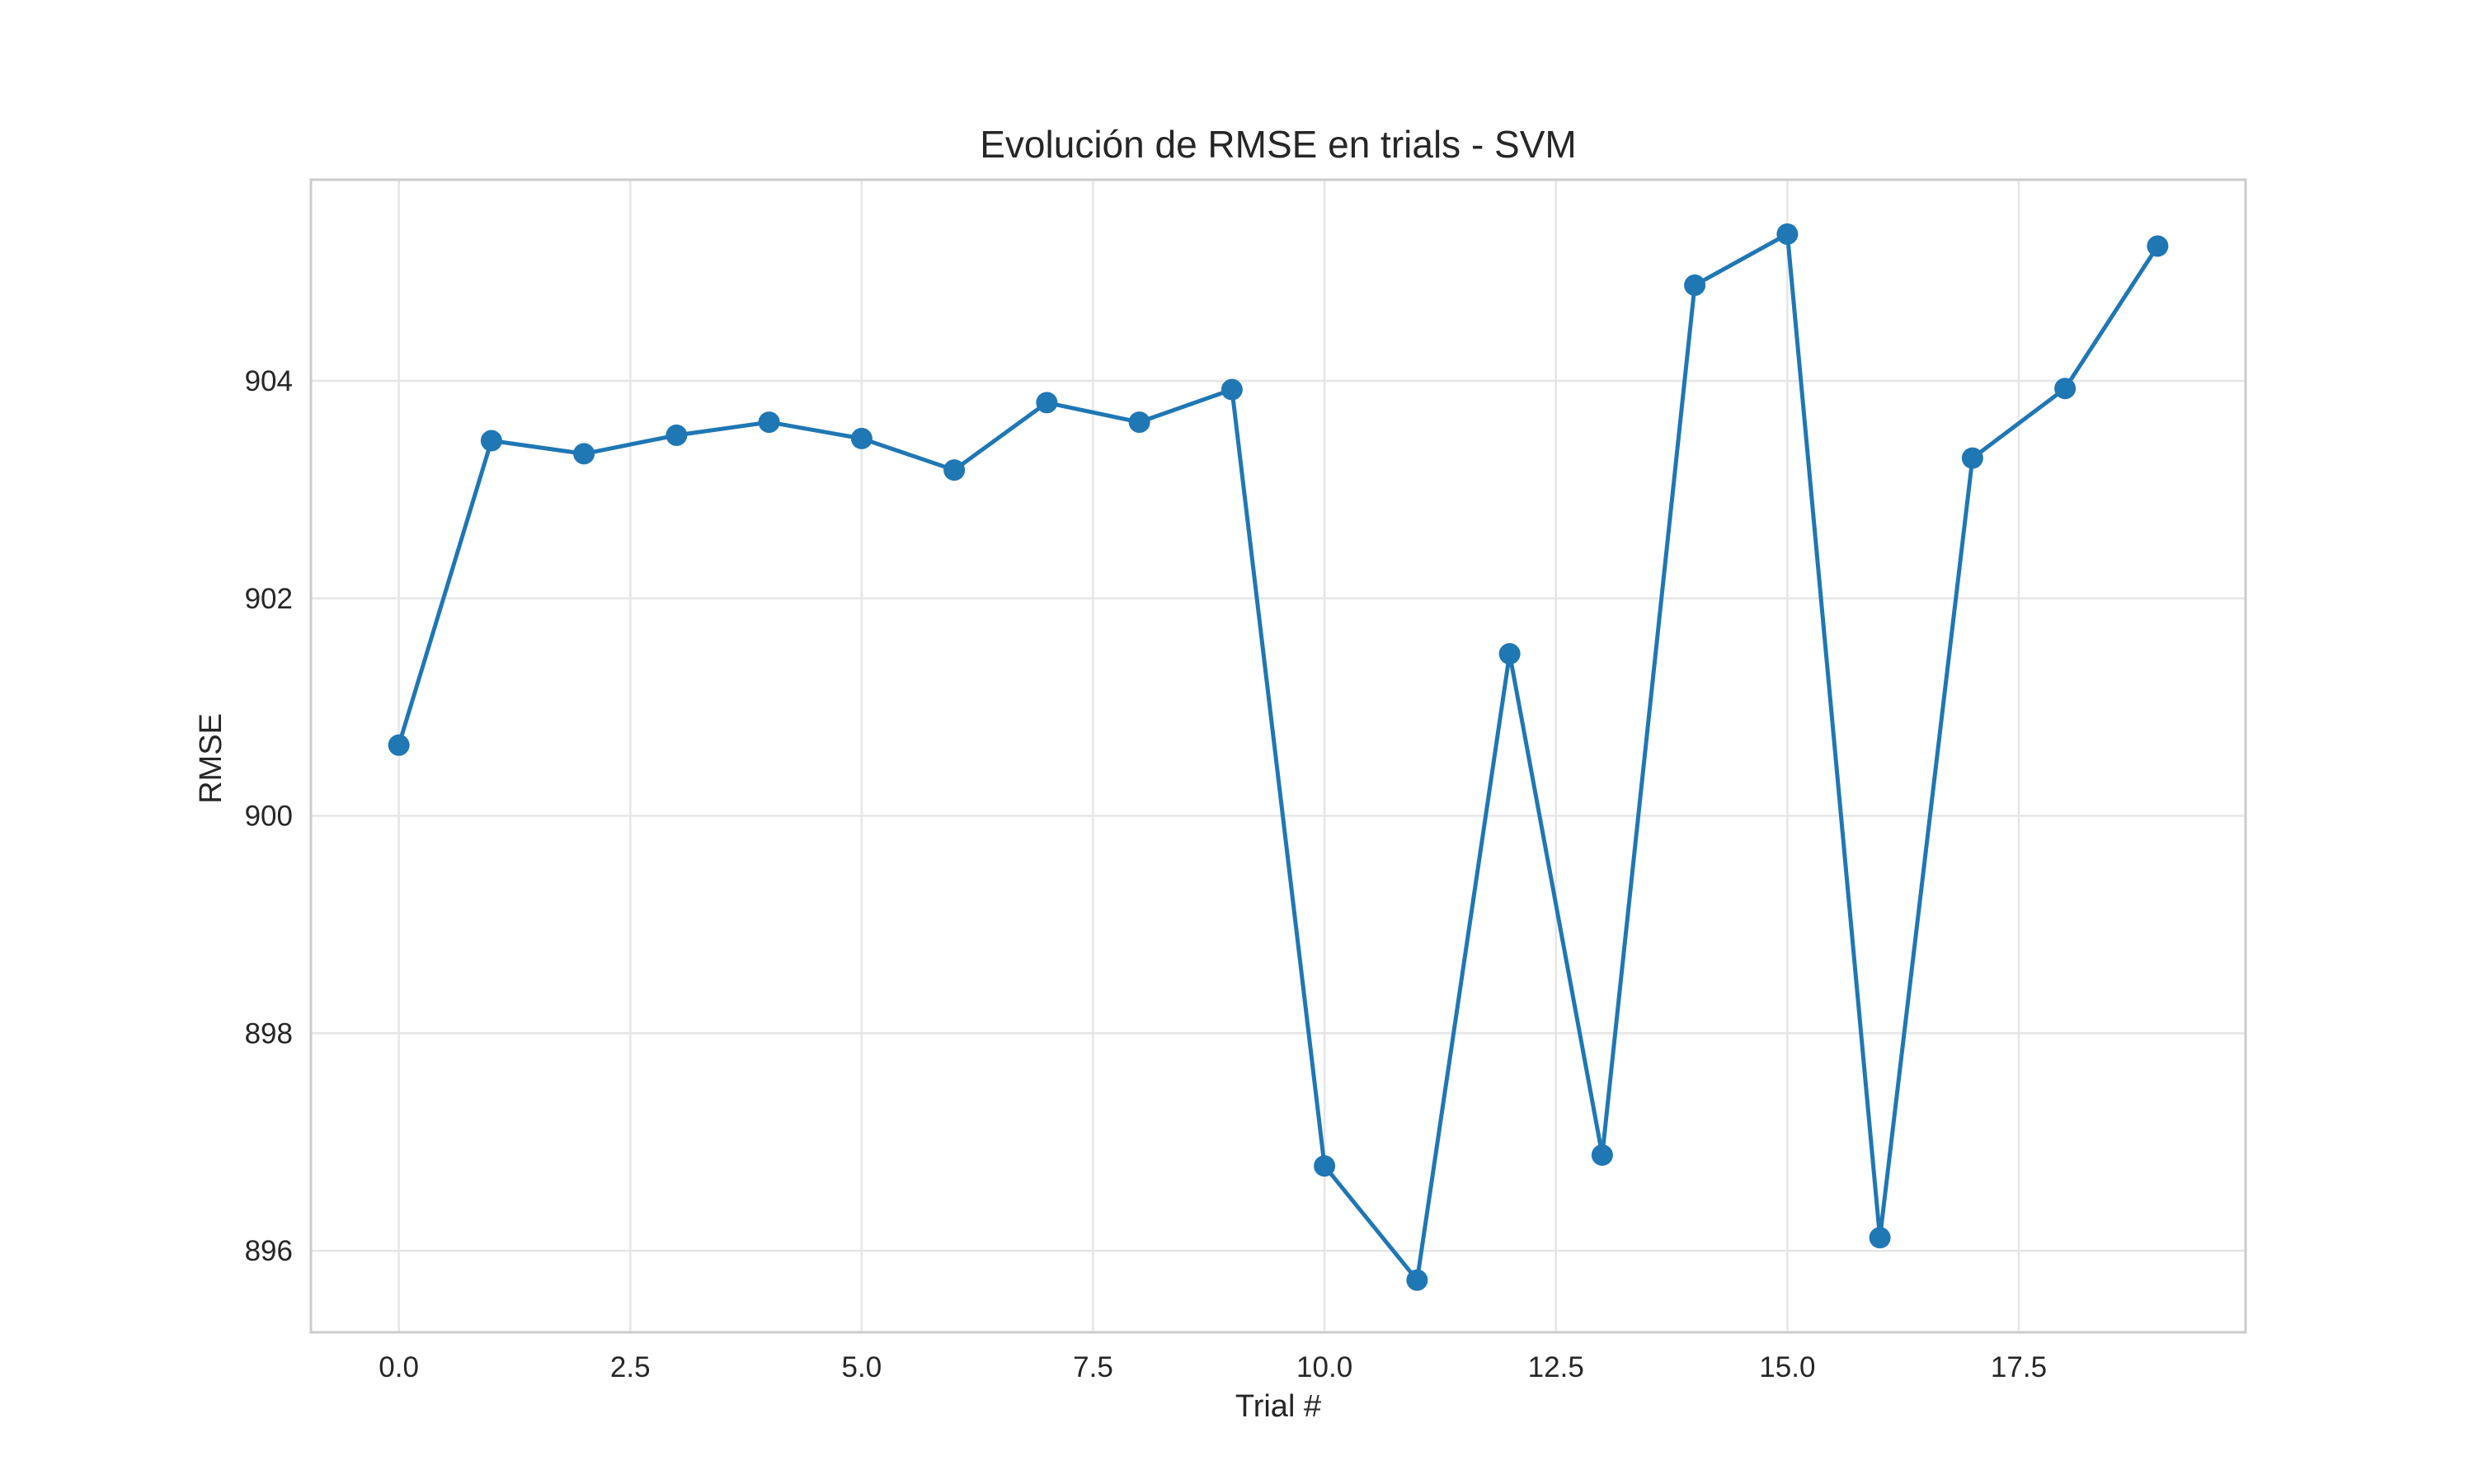  What do you see at coordinates (1787, 1367) in the screenshot?
I see `x-tick-label: 15.0` at bounding box center [1787, 1367].